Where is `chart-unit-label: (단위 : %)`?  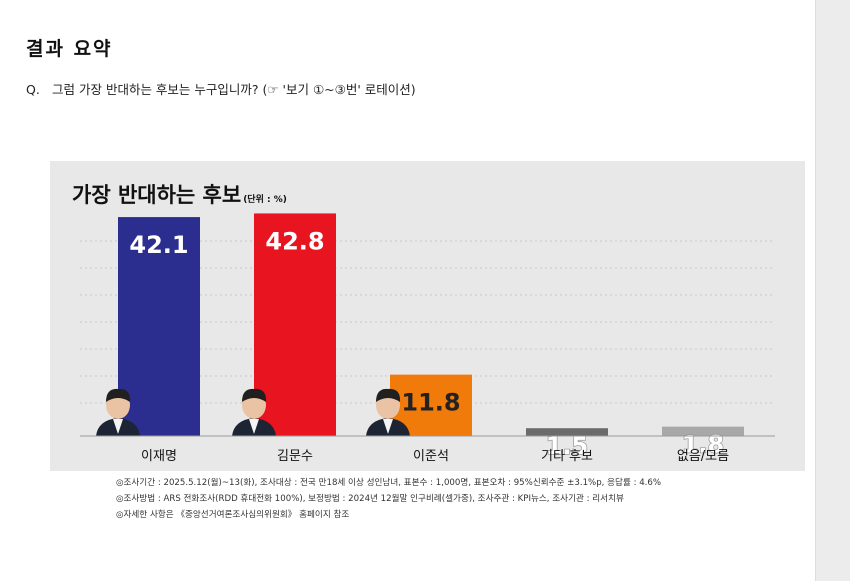 chart-unit-label: (단위 : %) is located at coordinates (265, 200).